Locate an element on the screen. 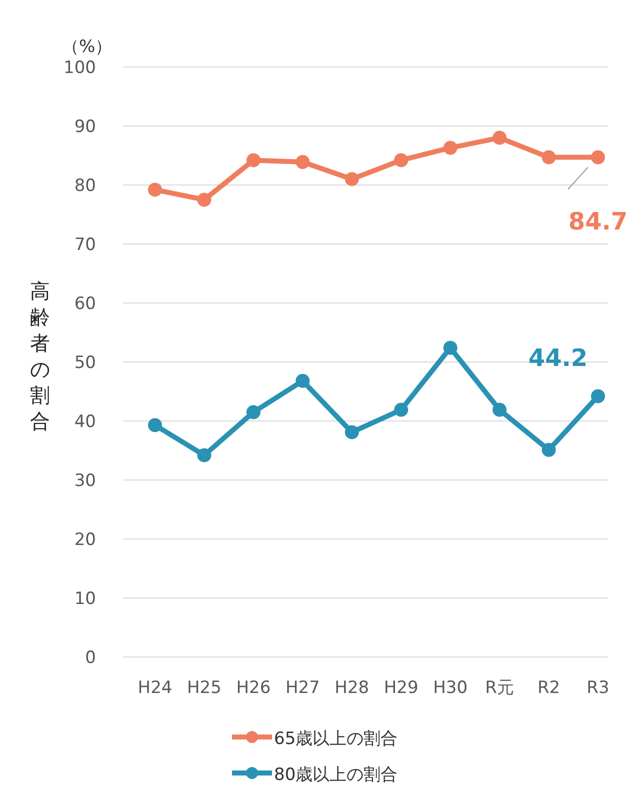 Image resolution: width=626 pixels, height=789 pixels. y-tick-label: 20 is located at coordinates (85, 540).